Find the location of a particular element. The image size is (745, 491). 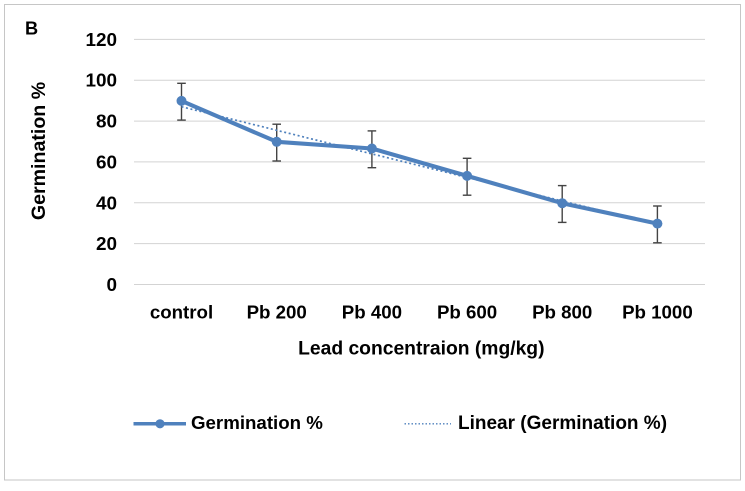

svg-text: 0 is located at coordinates (111, 285).